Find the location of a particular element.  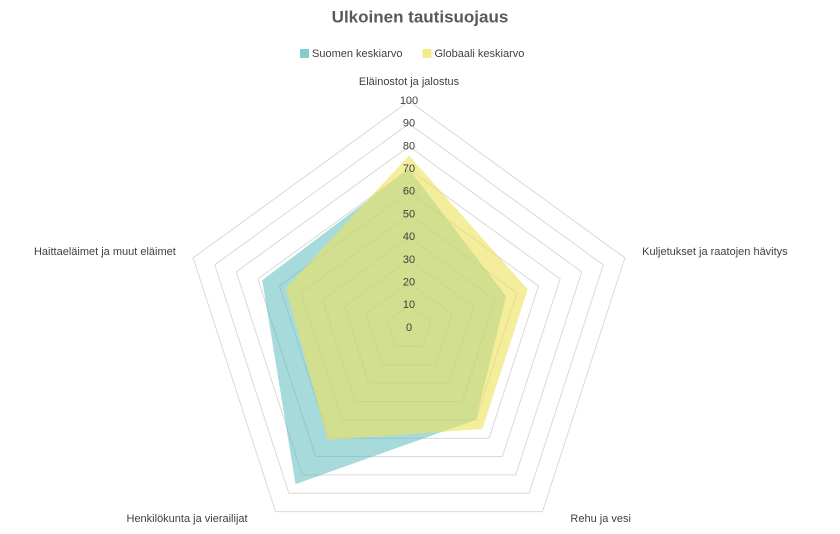

r-tick-label: 100 is located at coordinates (409, 101).